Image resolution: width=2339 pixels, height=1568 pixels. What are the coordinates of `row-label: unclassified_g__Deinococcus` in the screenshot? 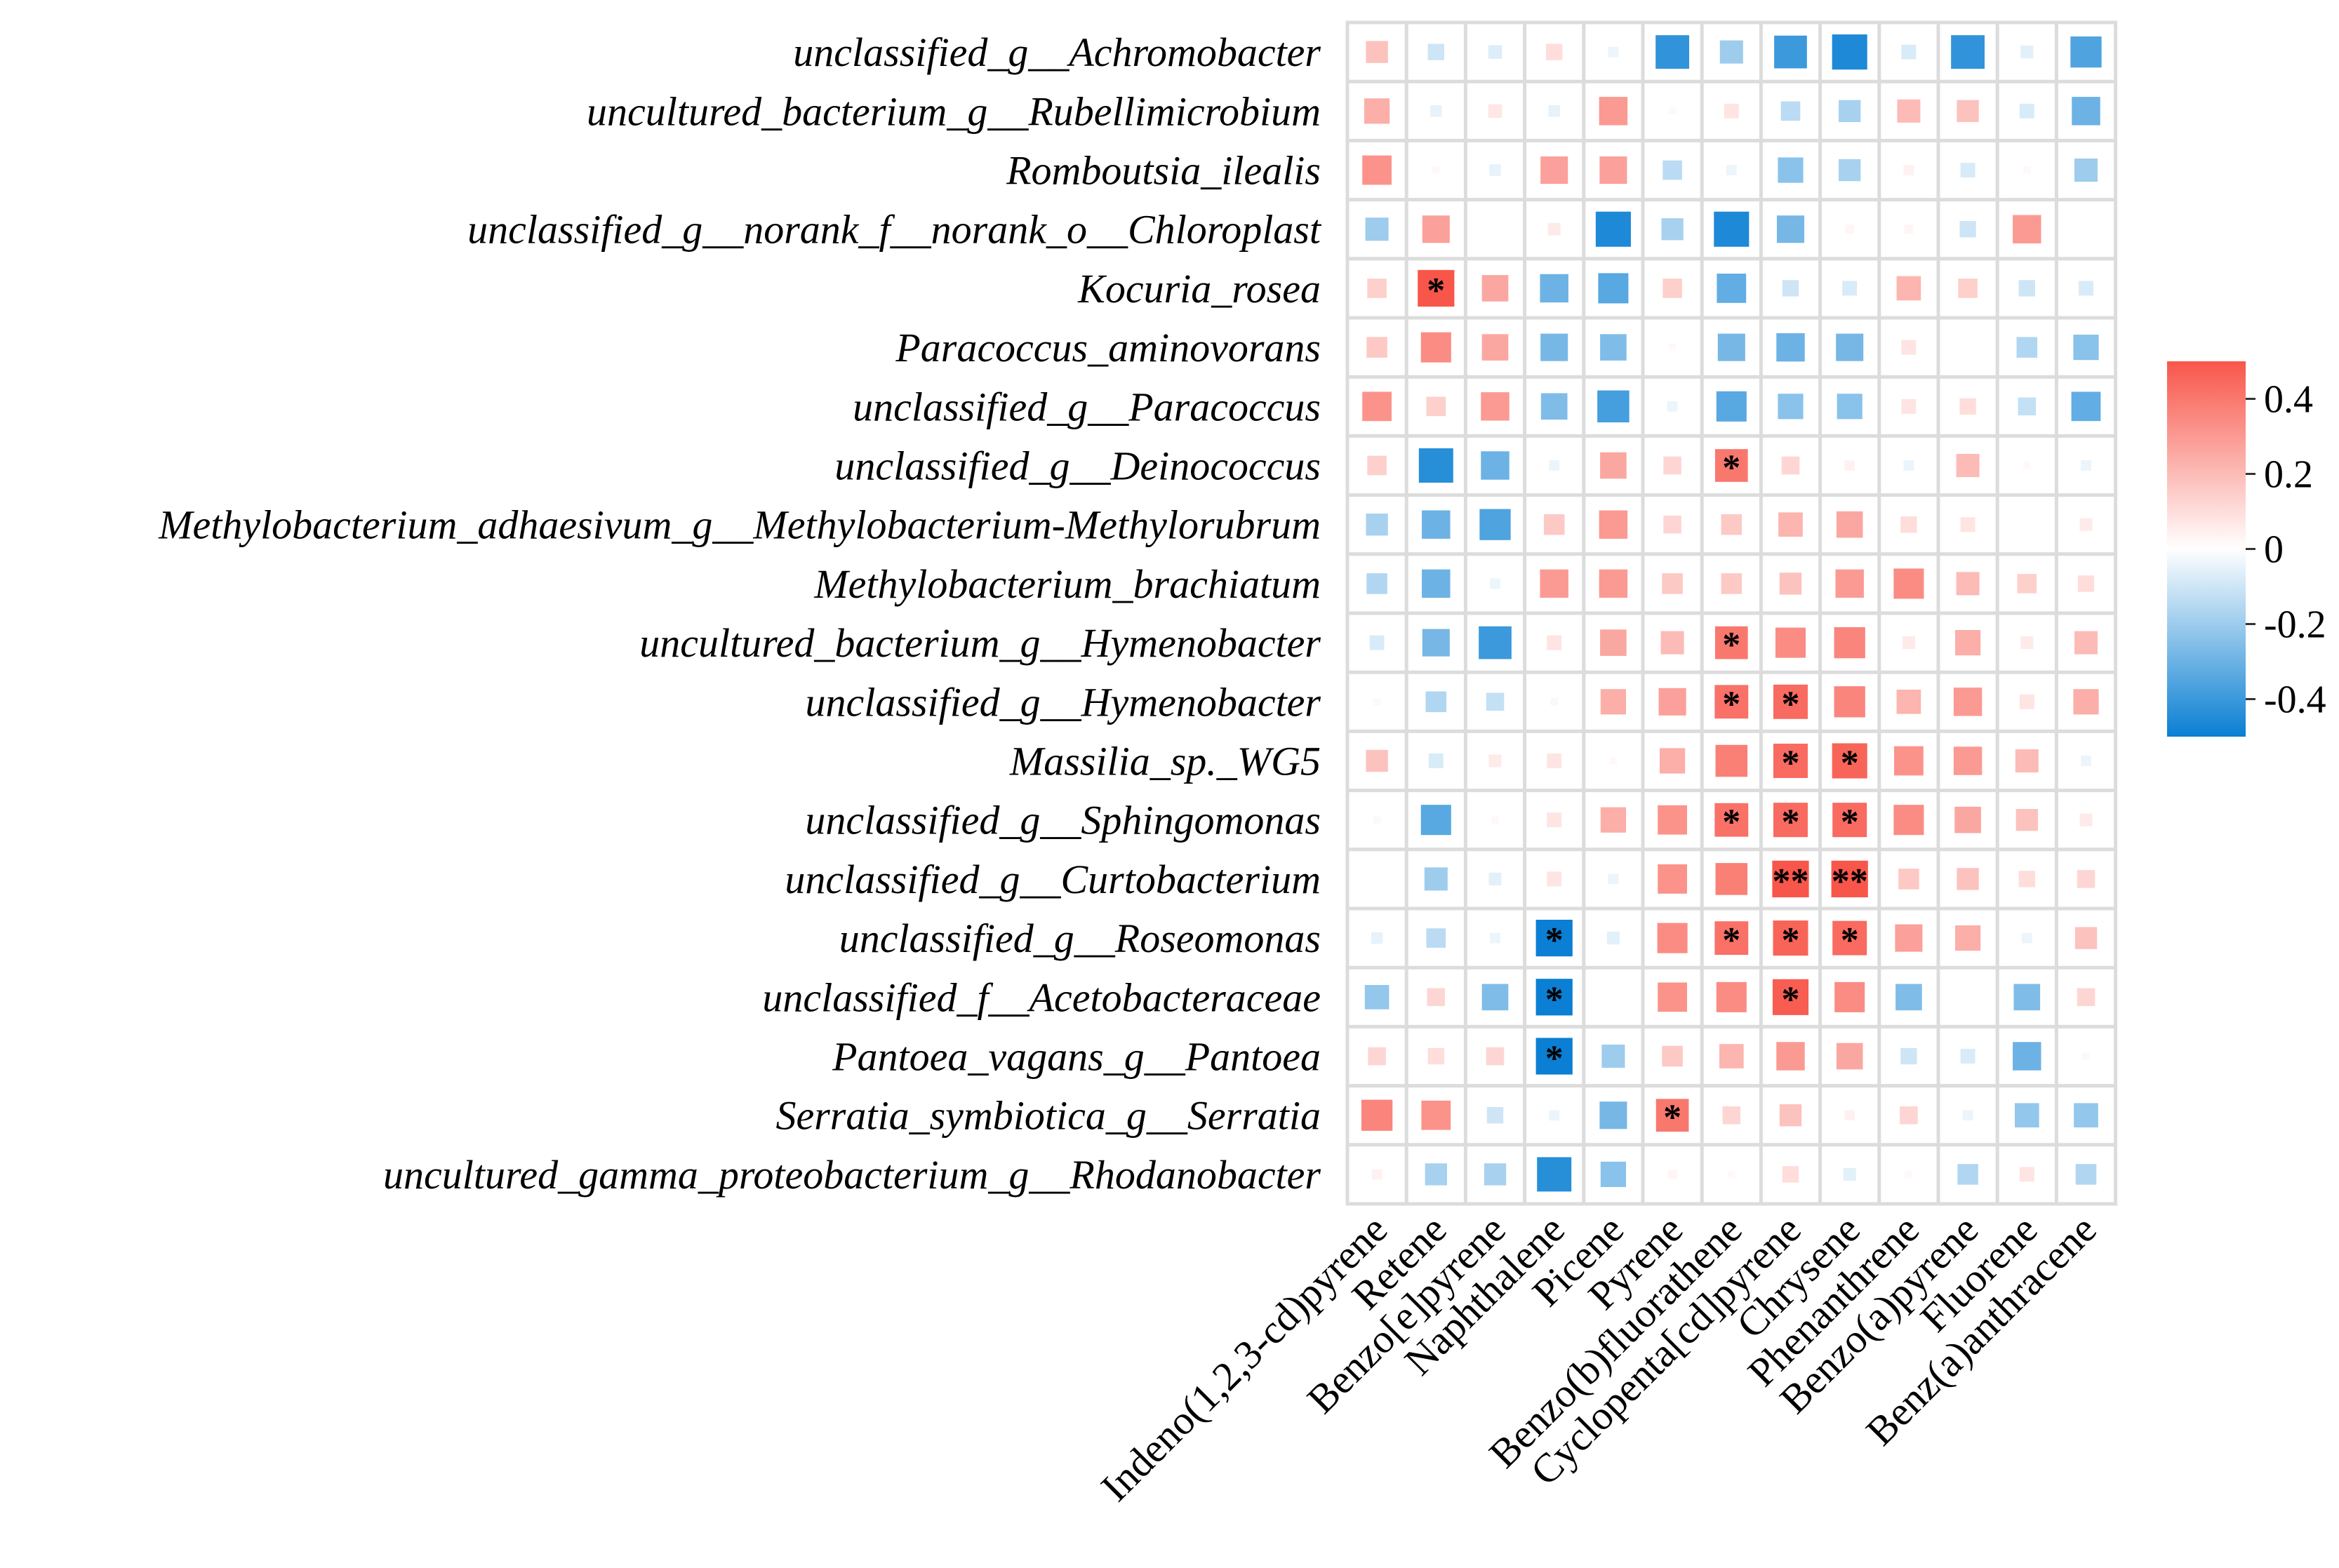 It's located at (1077, 466).